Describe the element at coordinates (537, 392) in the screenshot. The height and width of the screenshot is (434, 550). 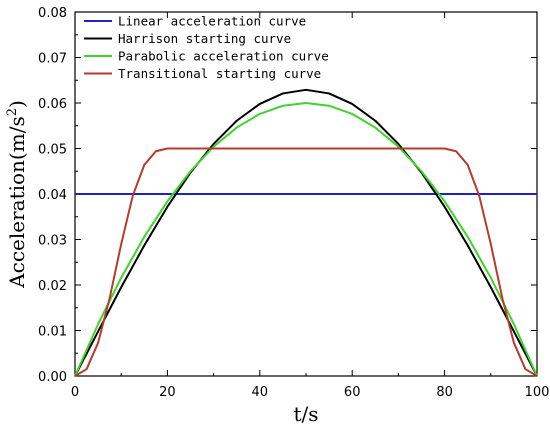
I see `x-tick-label: 100` at that location.